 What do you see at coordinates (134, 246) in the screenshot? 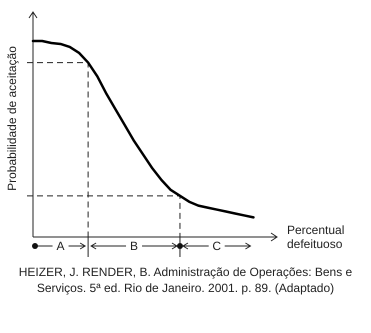
I see `text: B` at bounding box center [134, 246].